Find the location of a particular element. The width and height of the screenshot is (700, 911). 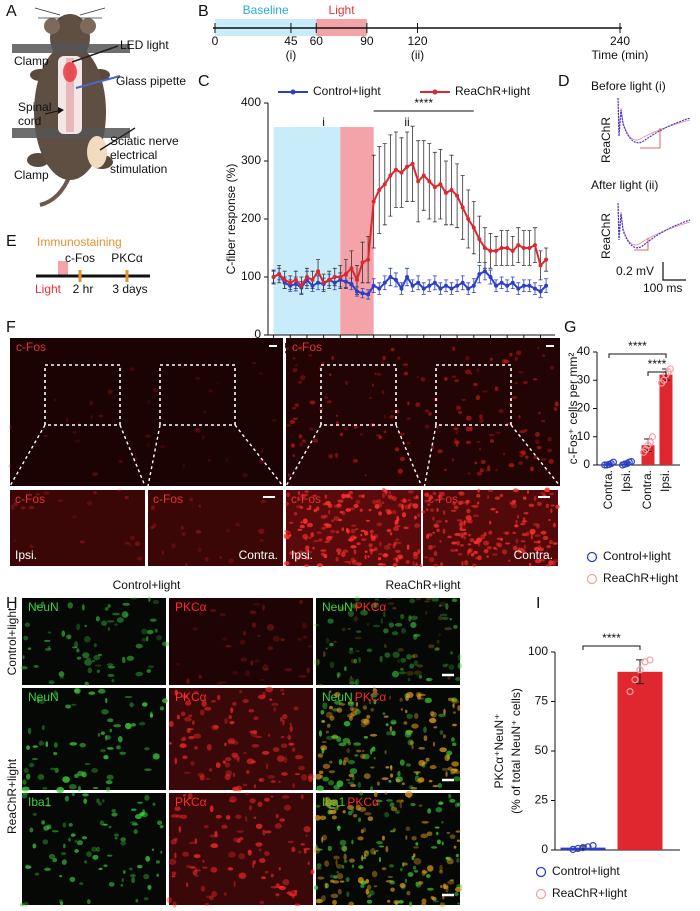

ear is located at coordinates (52, 26).